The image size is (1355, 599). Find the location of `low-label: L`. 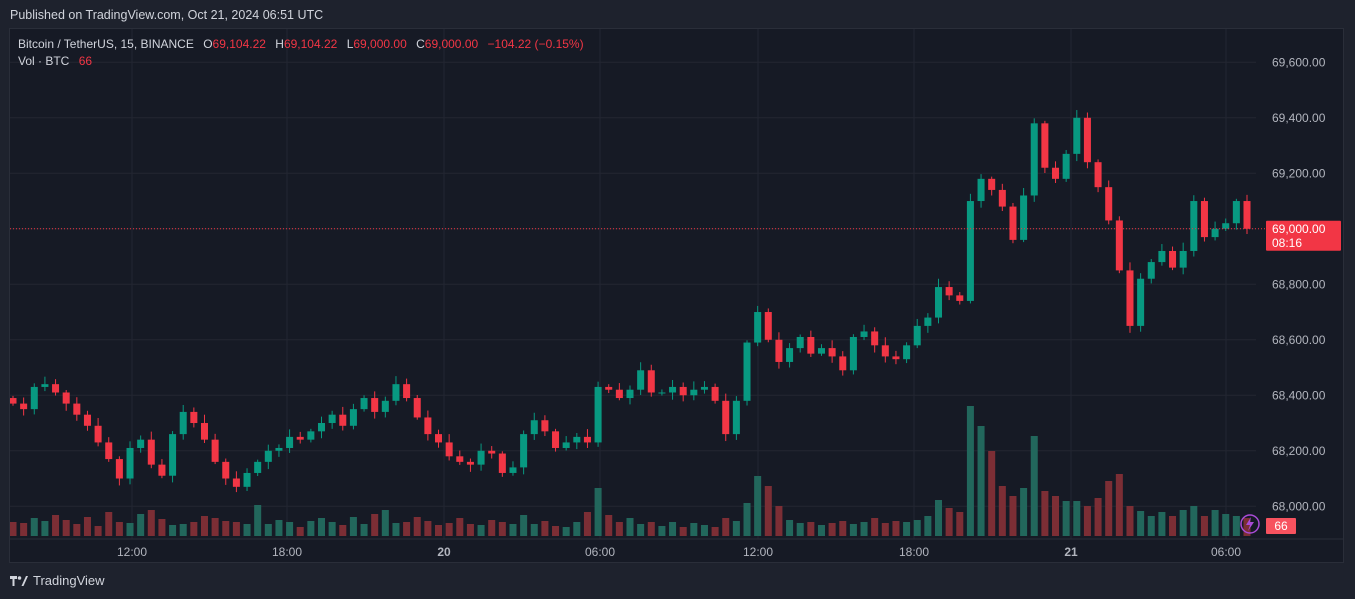

low-label: L is located at coordinates (350, 44).